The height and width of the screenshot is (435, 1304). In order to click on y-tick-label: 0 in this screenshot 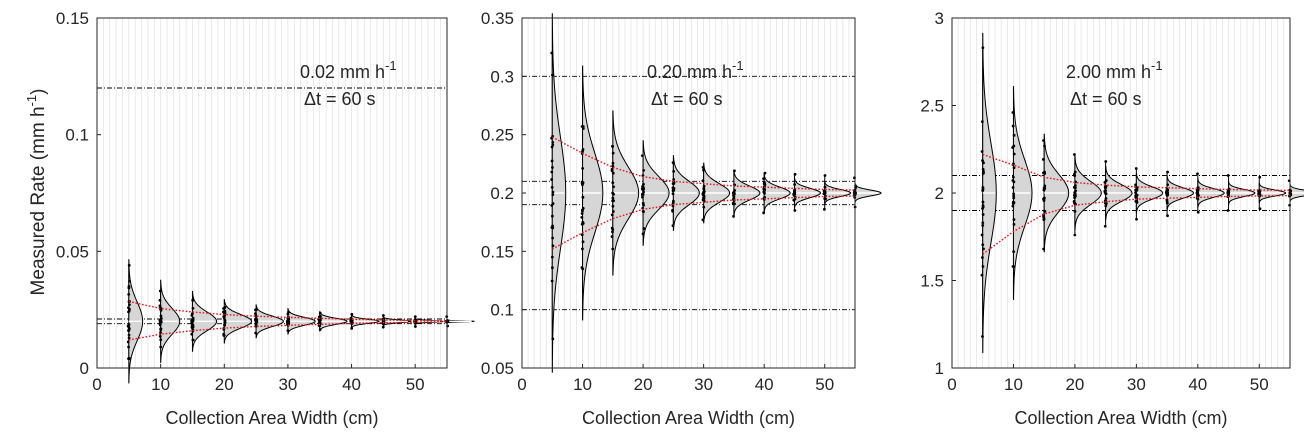, I will do `click(84, 368)`.